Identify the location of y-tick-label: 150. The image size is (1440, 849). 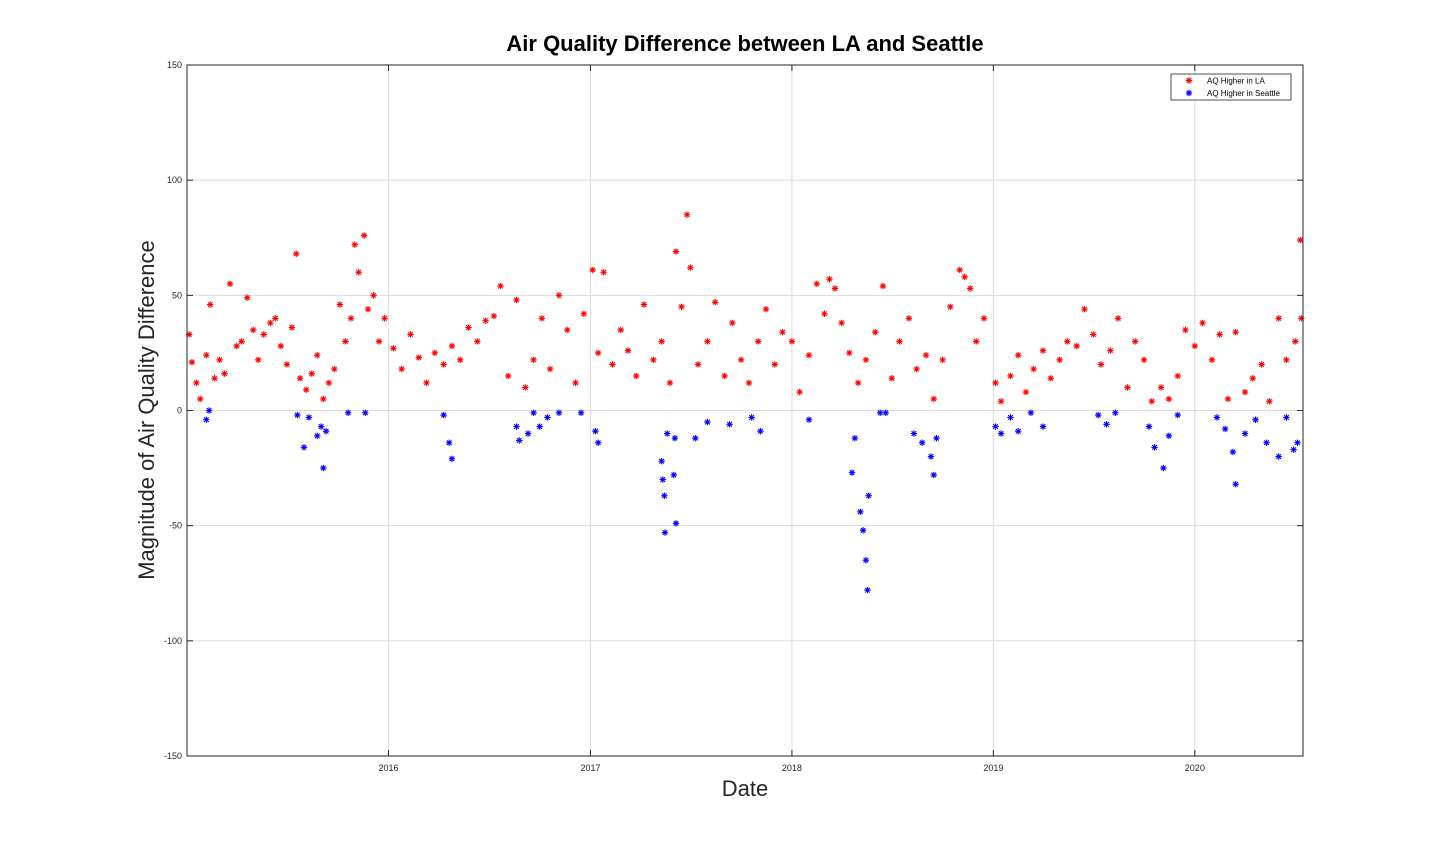
(174, 65).